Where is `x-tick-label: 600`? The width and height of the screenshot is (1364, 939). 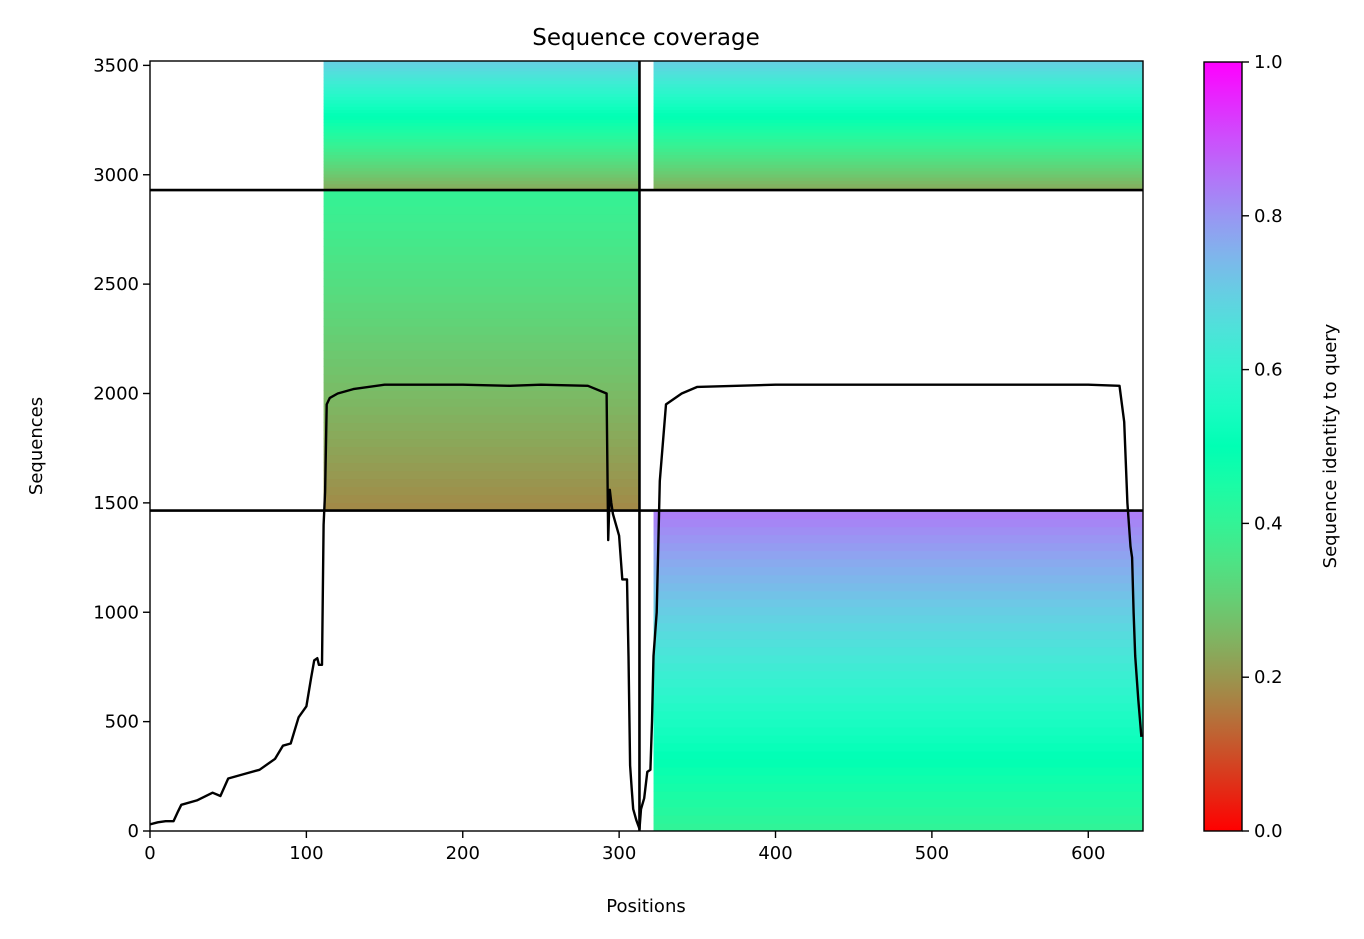
x-tick-label: 600 is located at coordinates (1088, 853).